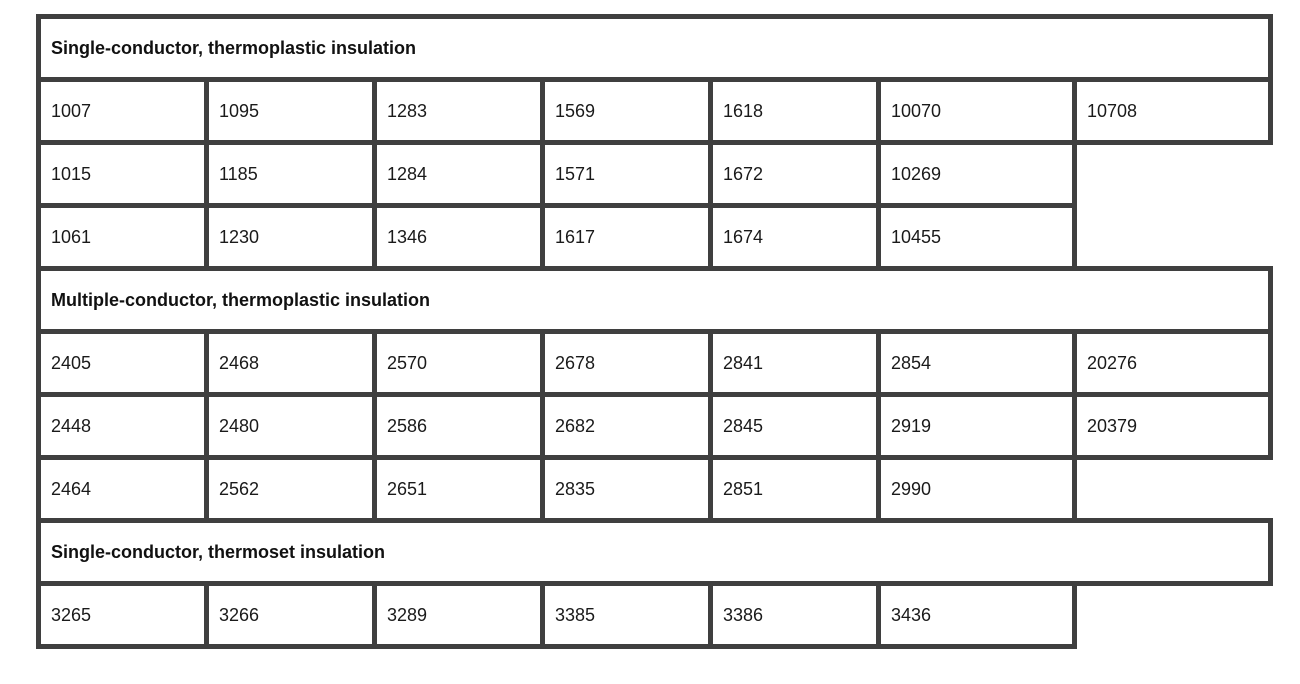 This screenshot has width=1300, height=684. What do you see at coordinates (1172, 111) in the screenshot?
I see `value-cell: 10708` at bounding box center [1172, 111].